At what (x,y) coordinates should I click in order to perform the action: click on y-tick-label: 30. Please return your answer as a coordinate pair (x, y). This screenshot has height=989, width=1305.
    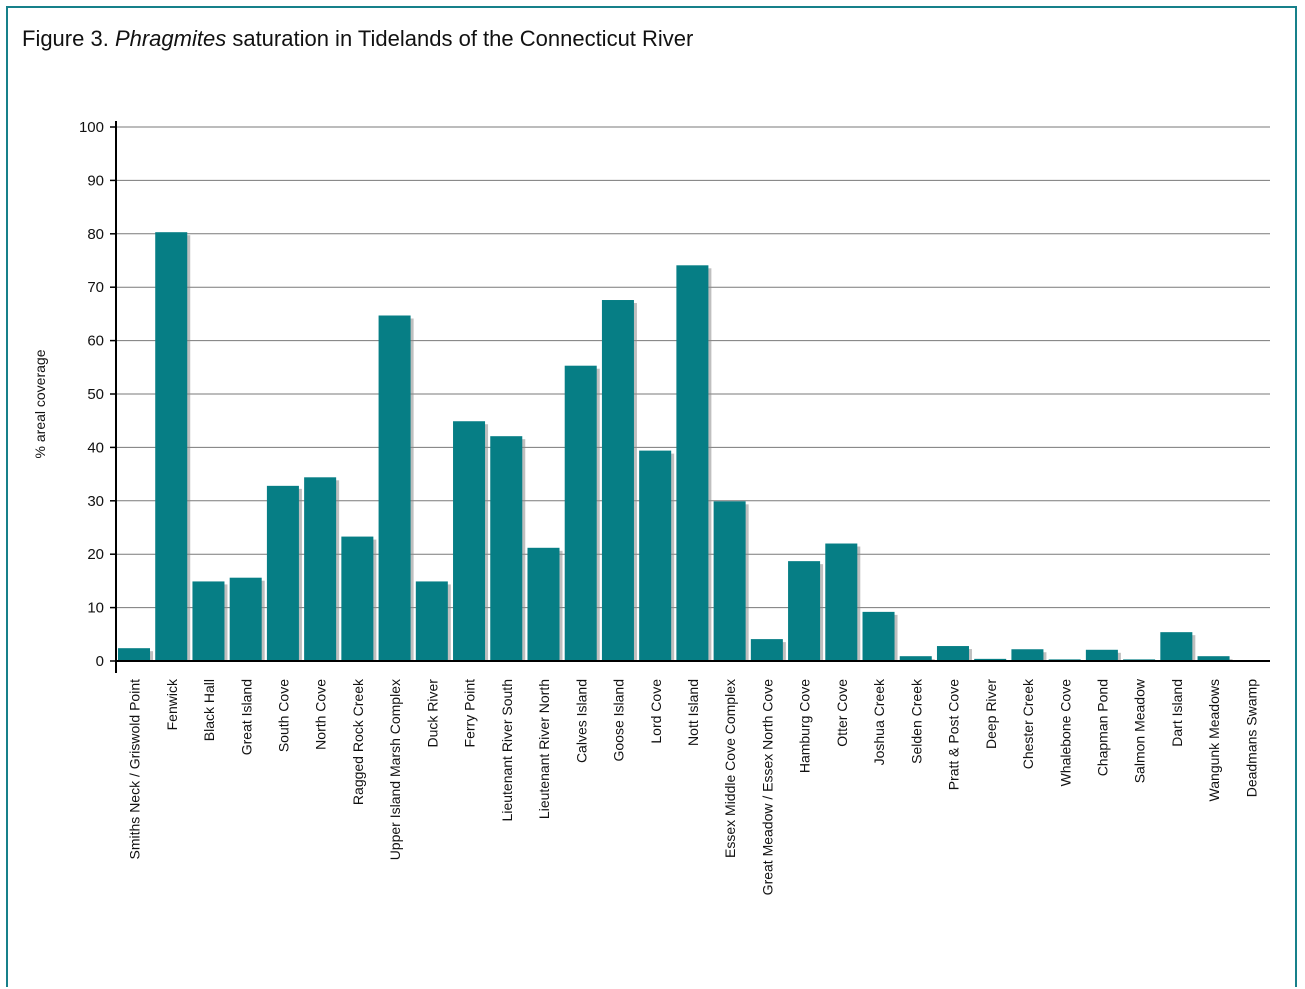
    Looking at the image, I should click on (95, 501).